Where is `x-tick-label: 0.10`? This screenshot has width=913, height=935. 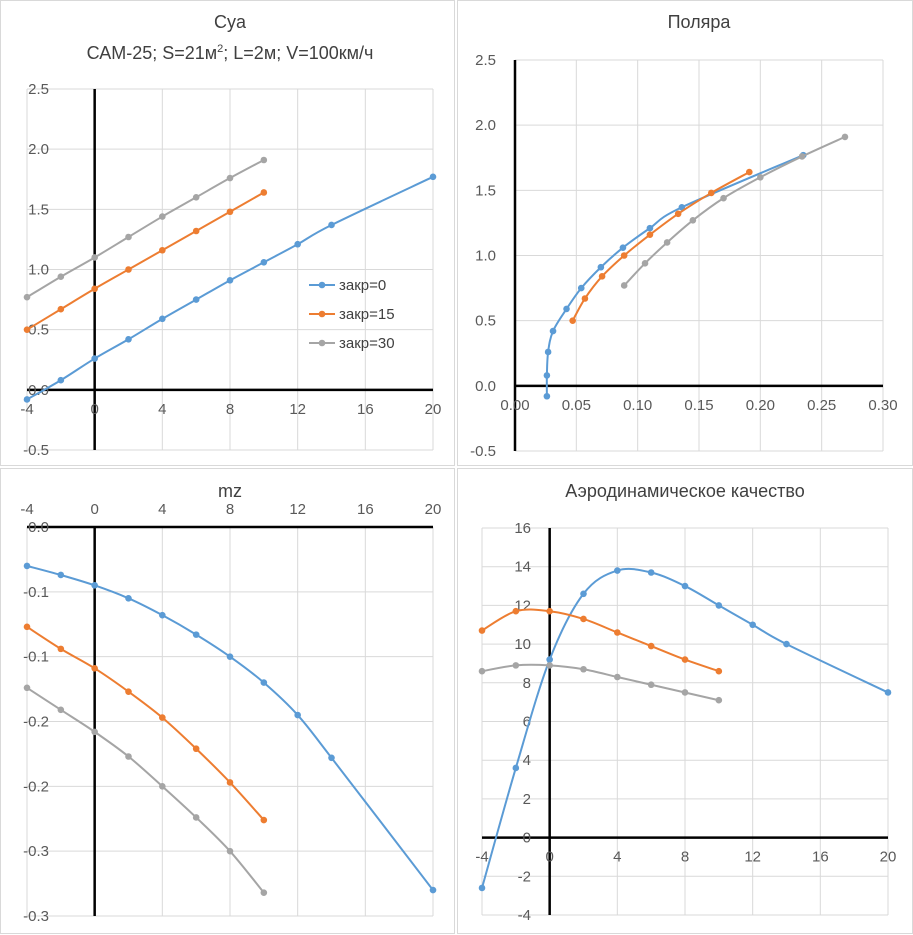 x-tick-label: 0.10 is located at coordinates (637, 405).